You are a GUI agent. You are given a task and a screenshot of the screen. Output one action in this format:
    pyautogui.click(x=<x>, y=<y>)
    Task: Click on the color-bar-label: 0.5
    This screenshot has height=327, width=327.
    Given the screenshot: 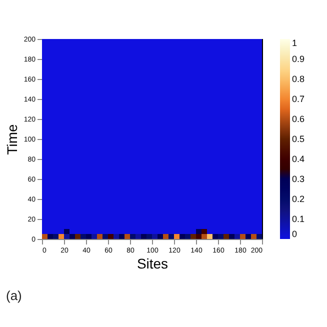 What is the action you would take?
    pyautogui.click(x=298, y=139)
    